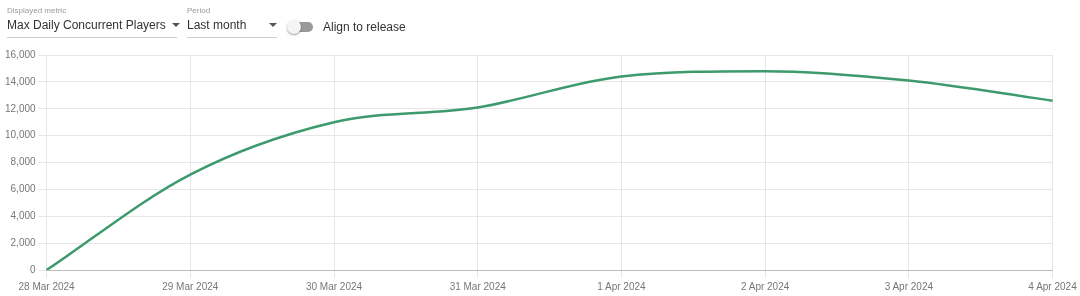 The height and width of the screenshot is (296, 1080). I want to click on y-tick-label: 6,000, so click(23, 189).